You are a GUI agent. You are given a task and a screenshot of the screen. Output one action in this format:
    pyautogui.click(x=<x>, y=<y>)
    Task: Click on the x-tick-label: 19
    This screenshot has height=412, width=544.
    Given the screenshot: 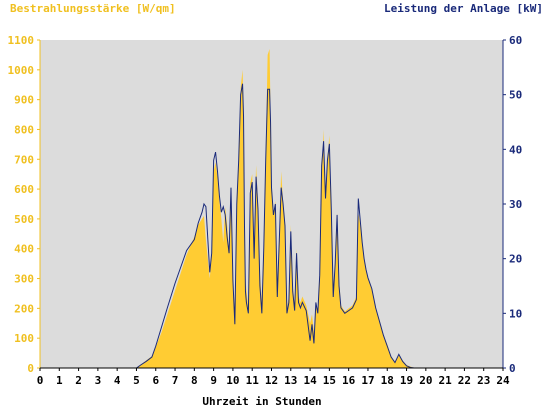 What is the action you would take?
    pyautogui.click(x=406, y=380)
    